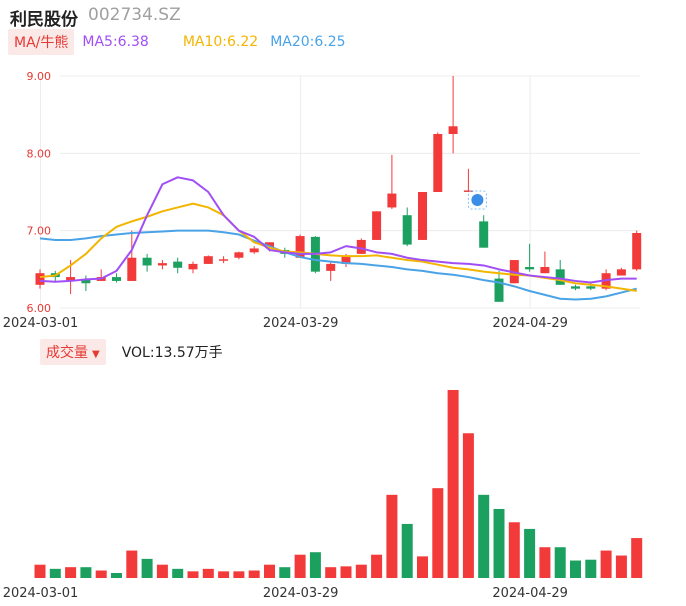  I want to click on ma5-legend: MA5:6.38, so click(115, 42).